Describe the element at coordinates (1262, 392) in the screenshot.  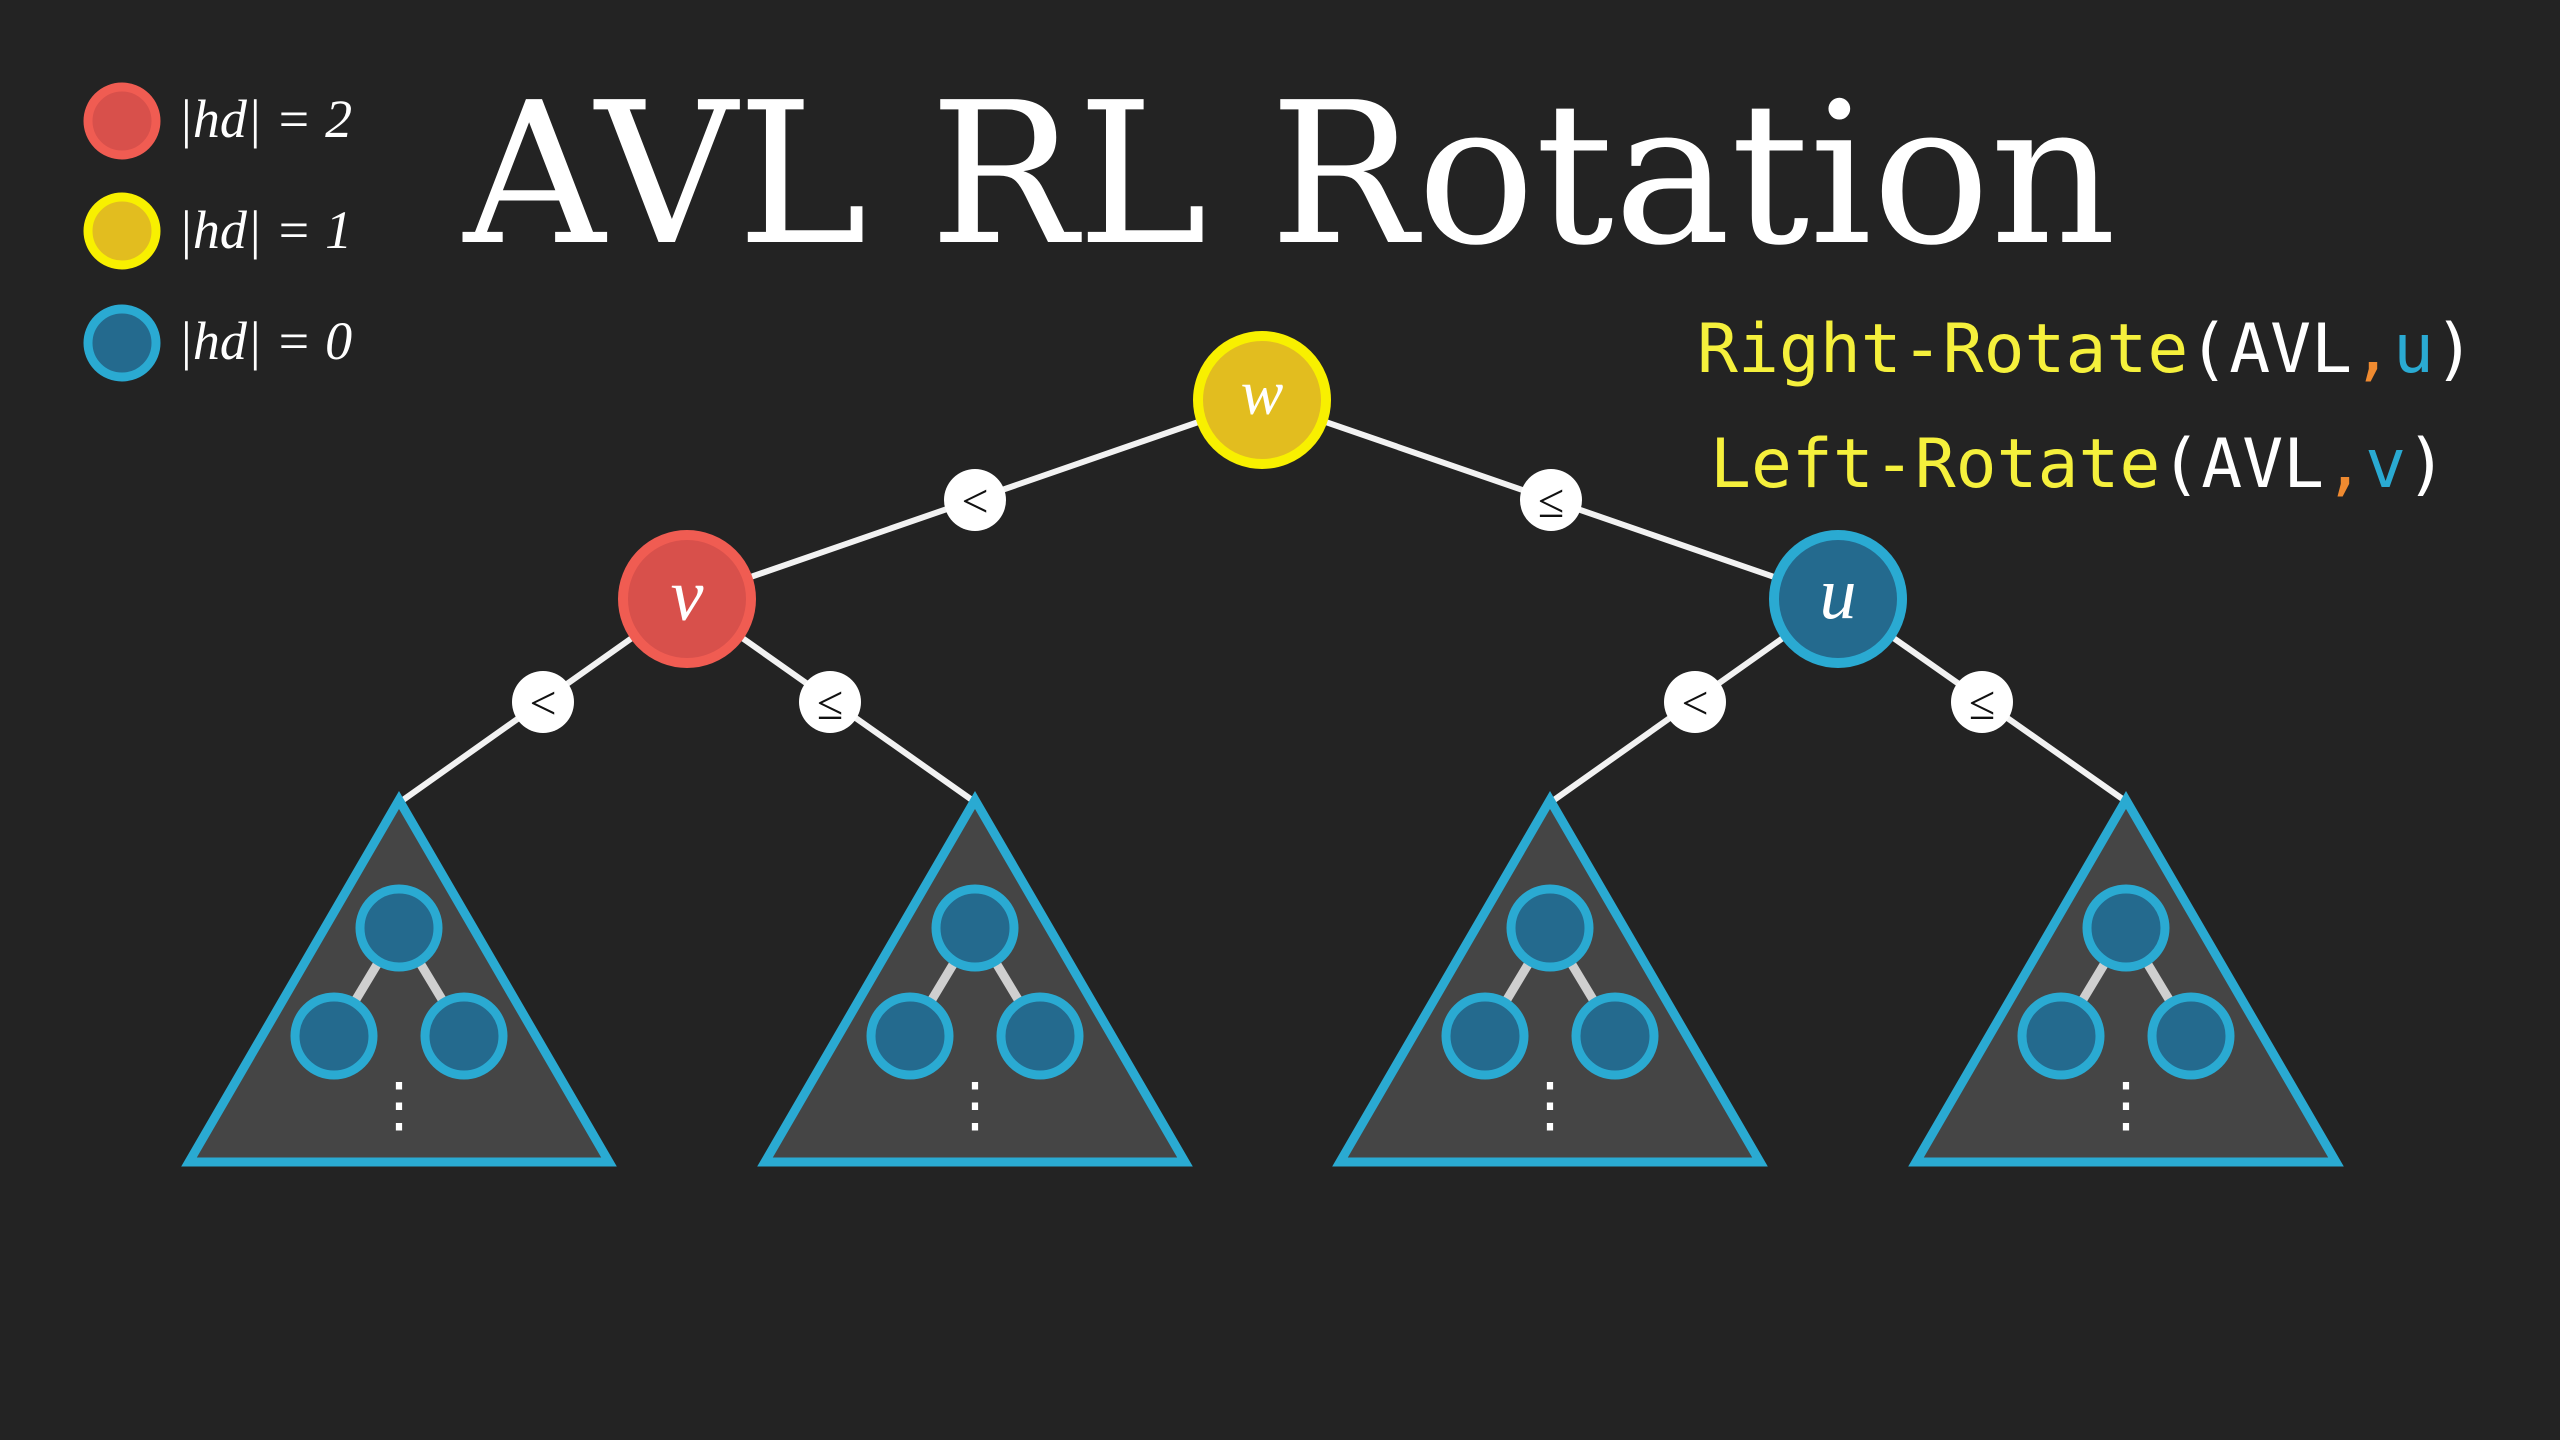
I see `node-label: w` at that location.